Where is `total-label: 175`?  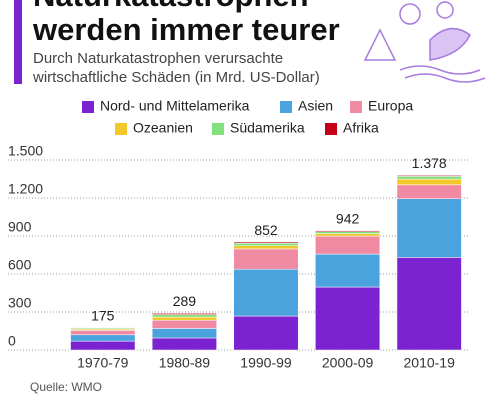
total-label: 175 is located at coordinates (103, 316).